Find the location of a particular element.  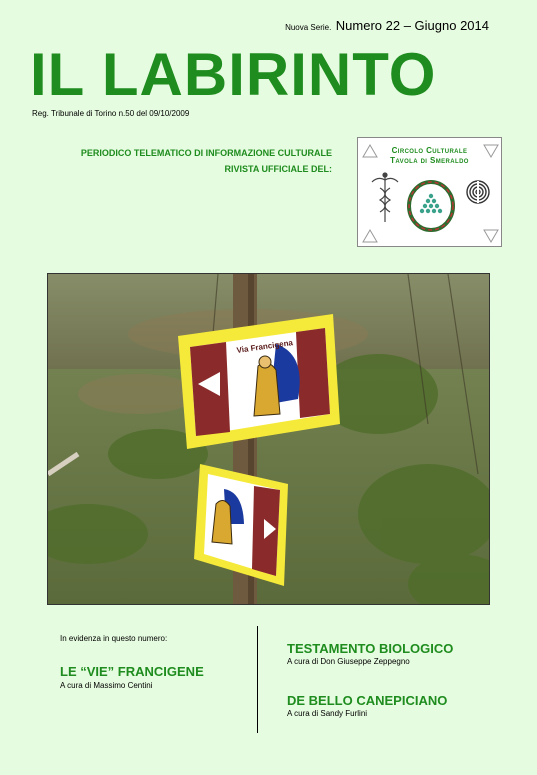

article-byline: A cura di Sandy Furlini is located at coordinates (327, 713).